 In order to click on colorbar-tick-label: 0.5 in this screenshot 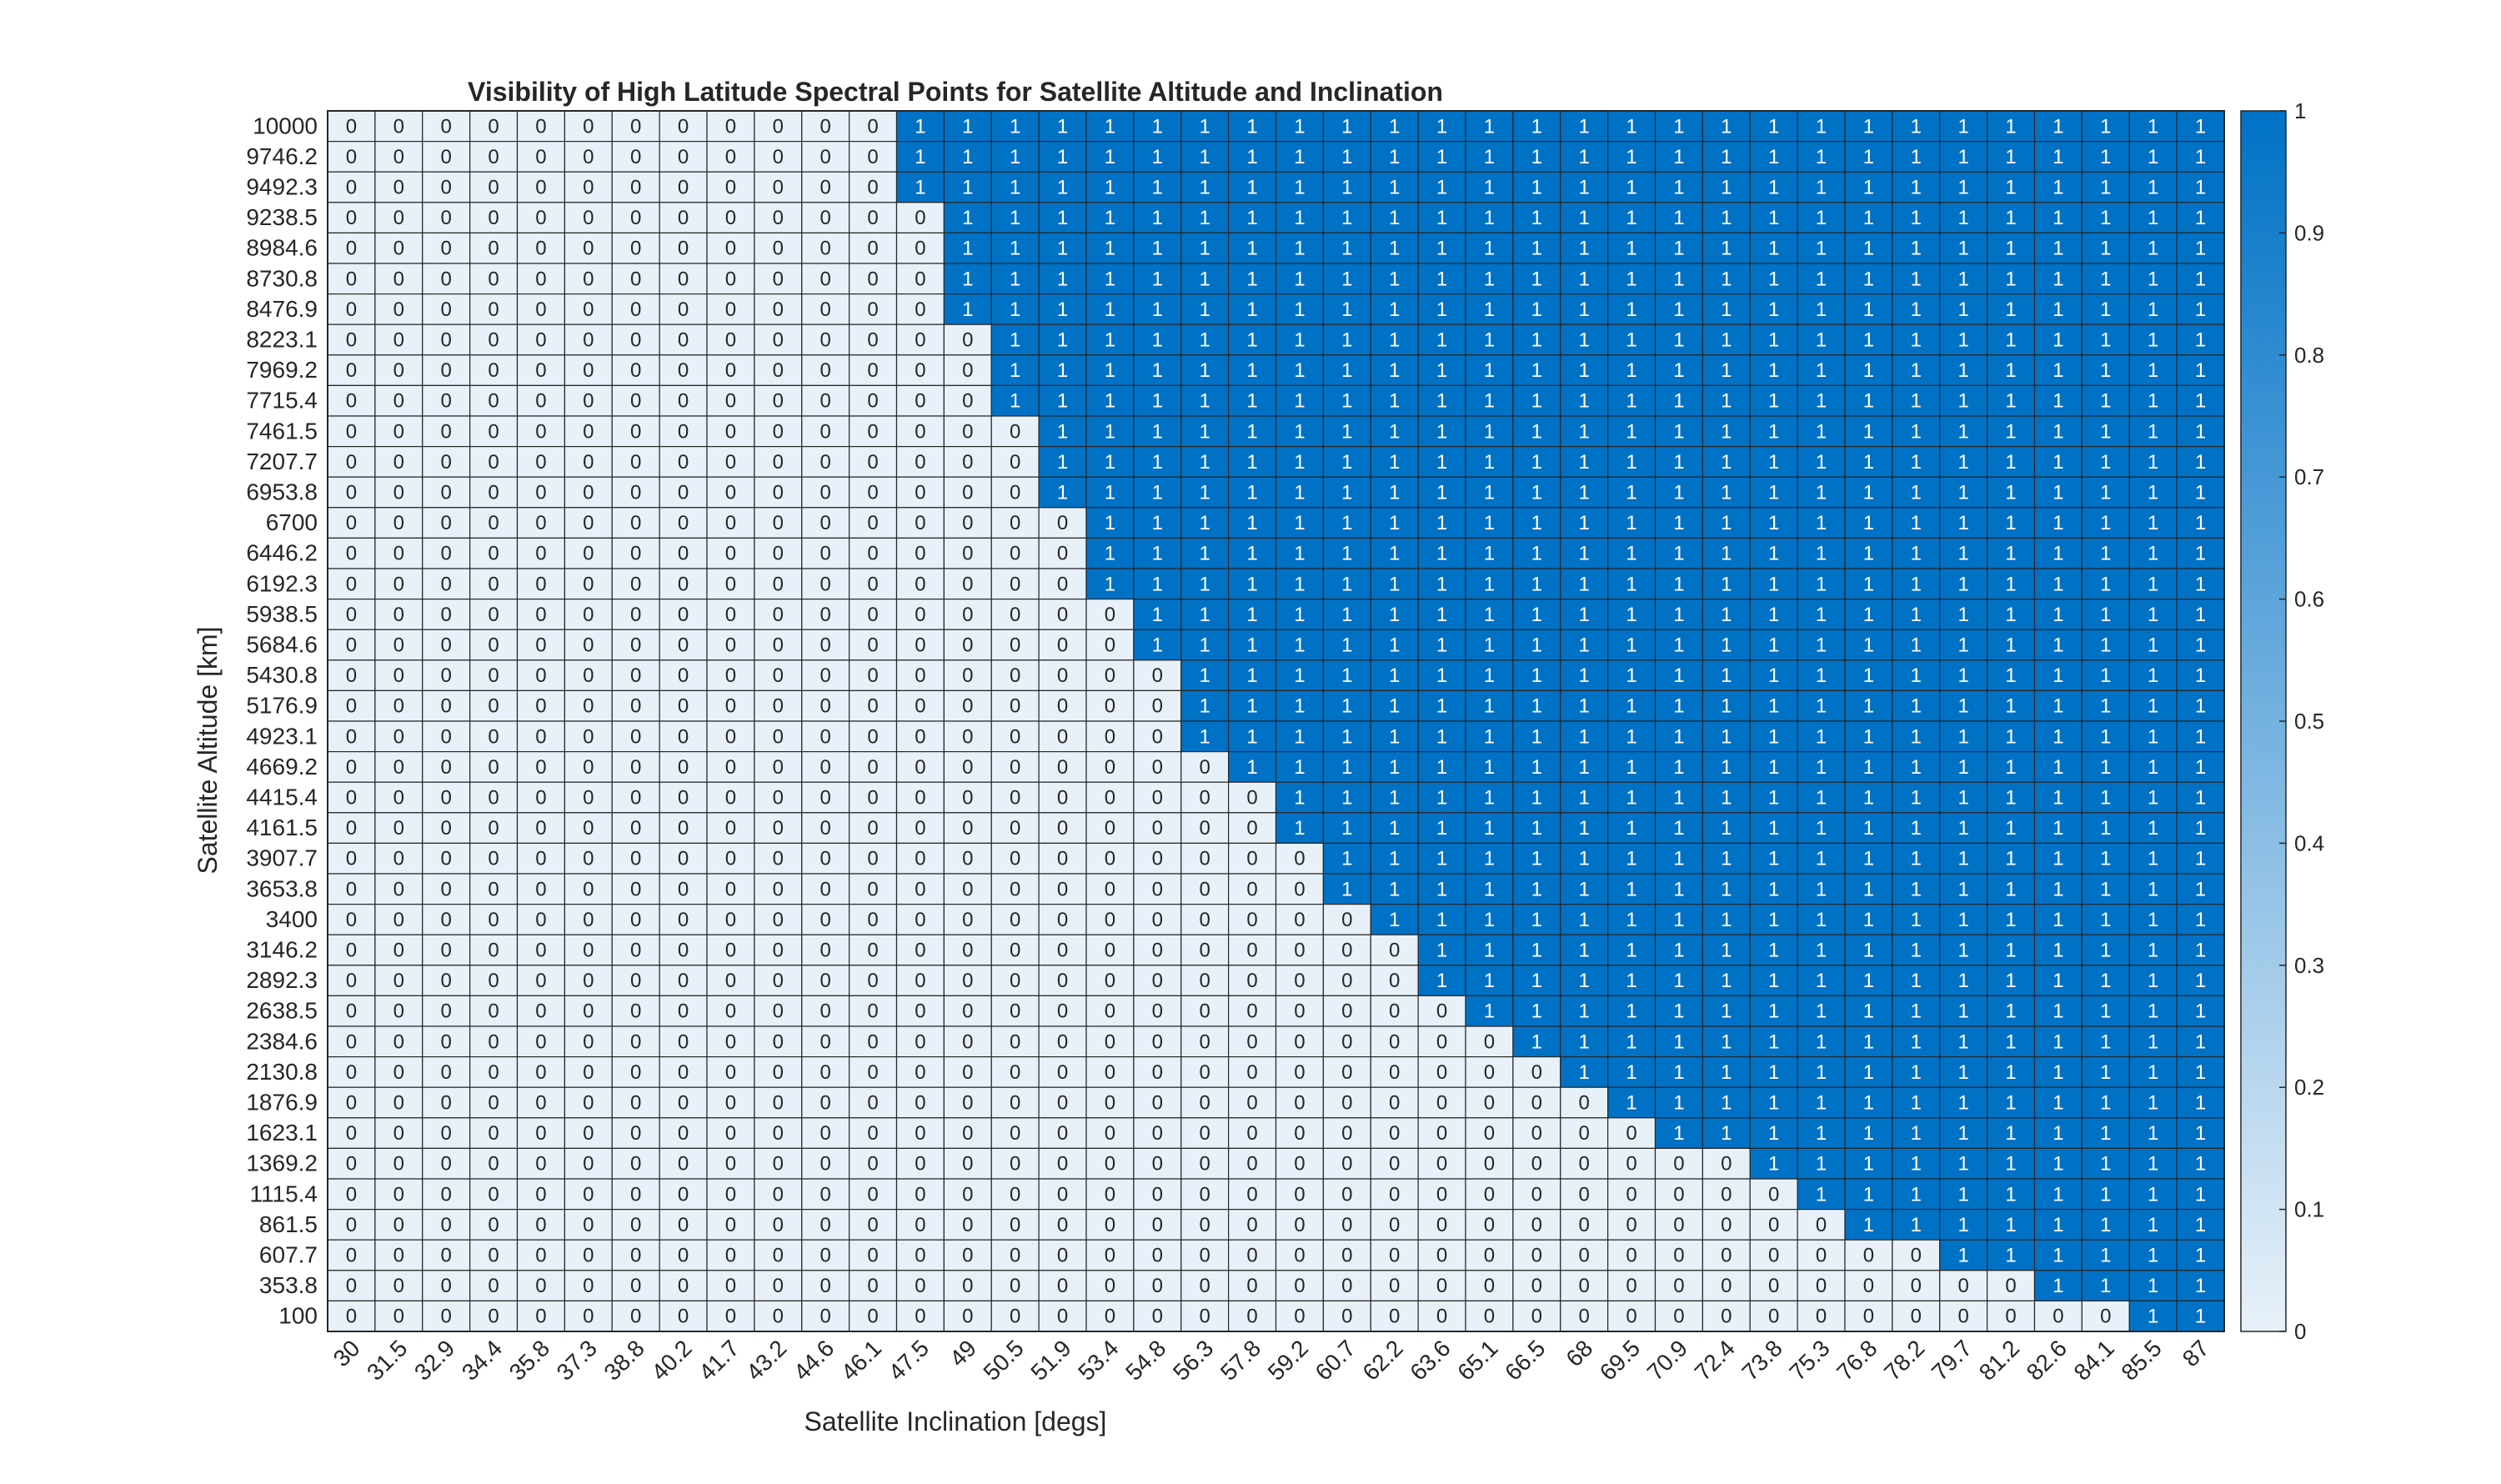, I will do `click(2309, 721)`.